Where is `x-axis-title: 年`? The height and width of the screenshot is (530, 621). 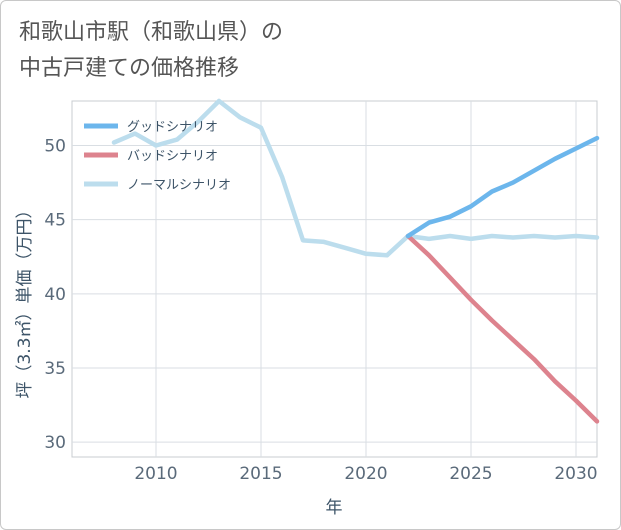 x-axis-title: 年 is located at coordinates (334, 508).